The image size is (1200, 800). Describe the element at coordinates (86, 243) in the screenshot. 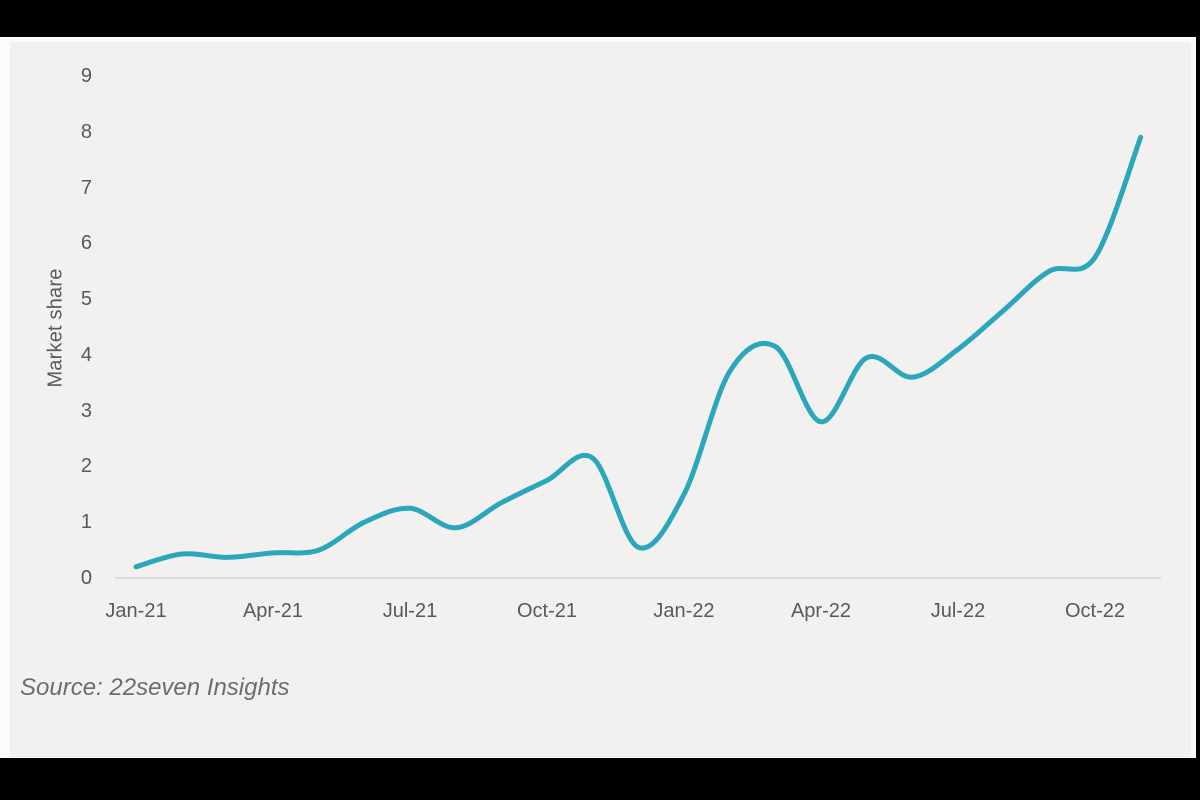

I see `y-tick-label: 6` at that location.